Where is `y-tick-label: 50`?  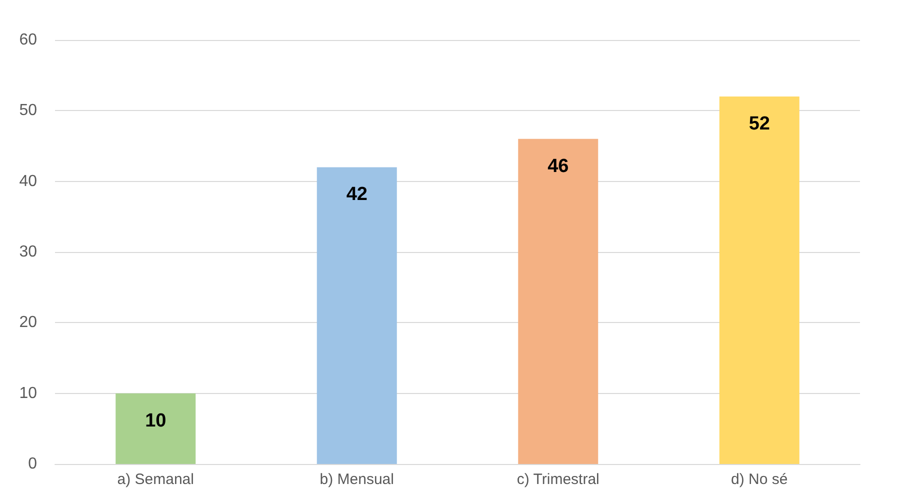 y-tick-label: 50 is located at coordinates (28, 111).